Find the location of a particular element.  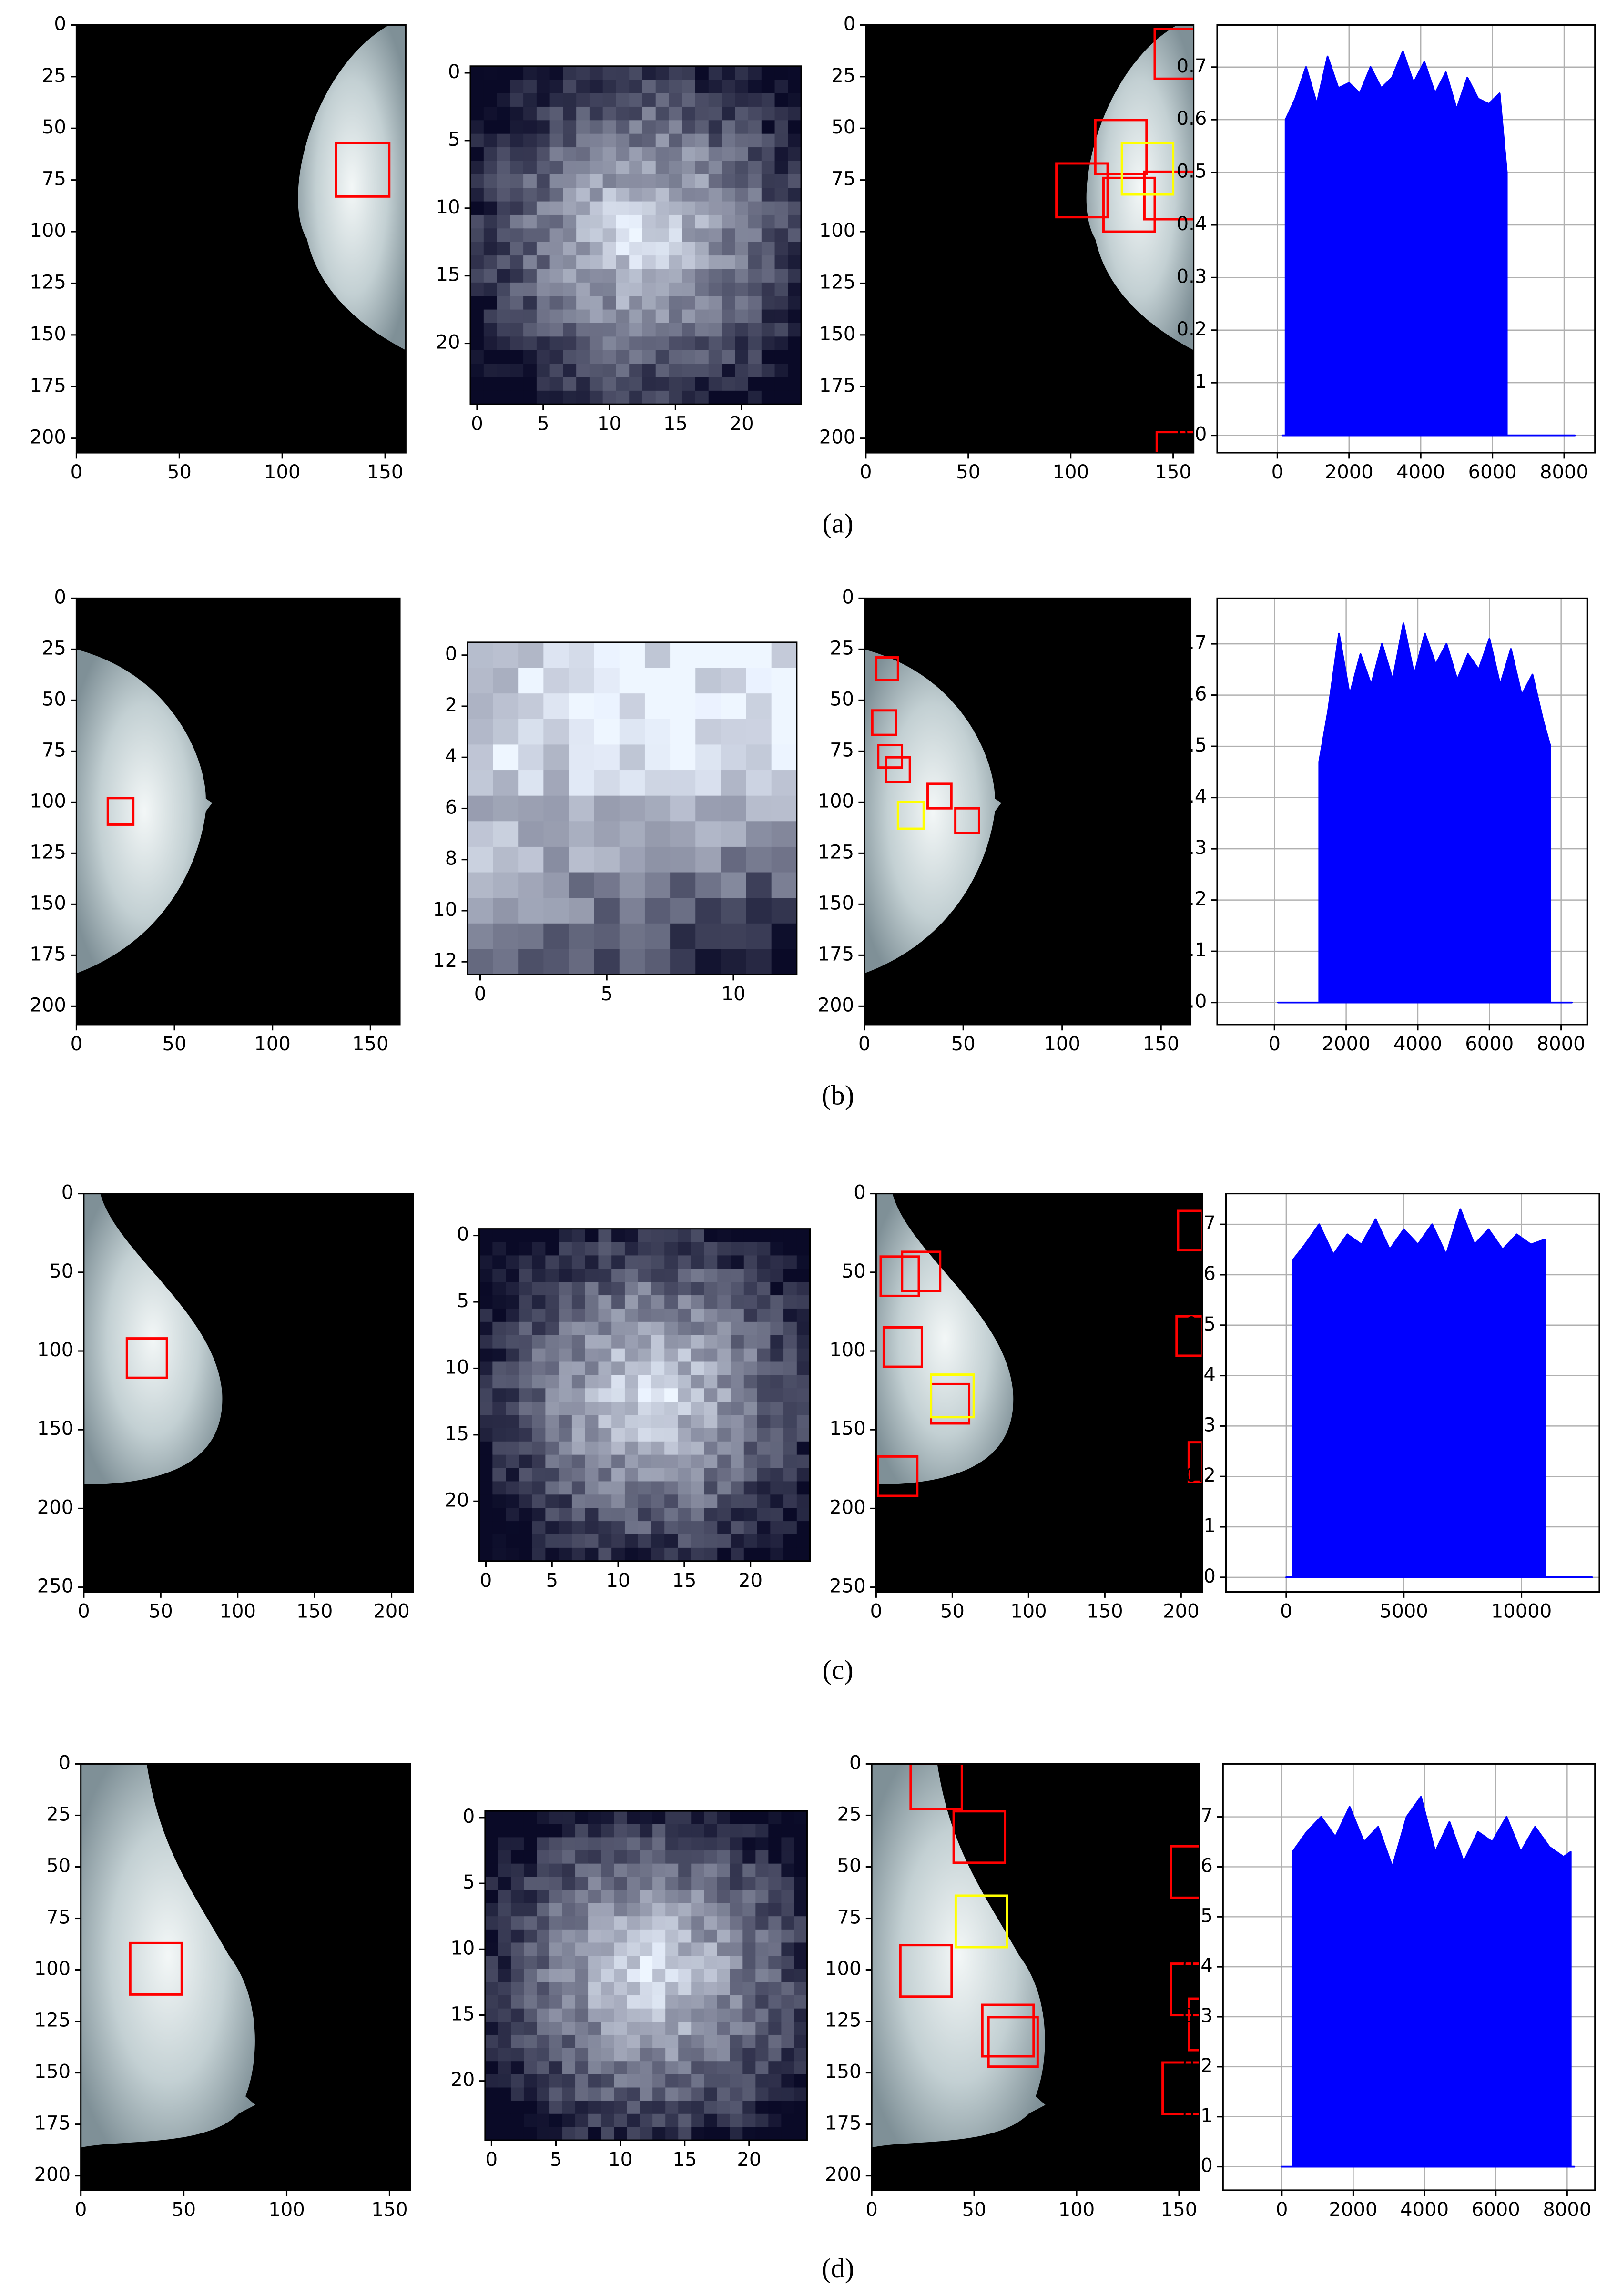

detection-box is located at coordinates (910, 815).